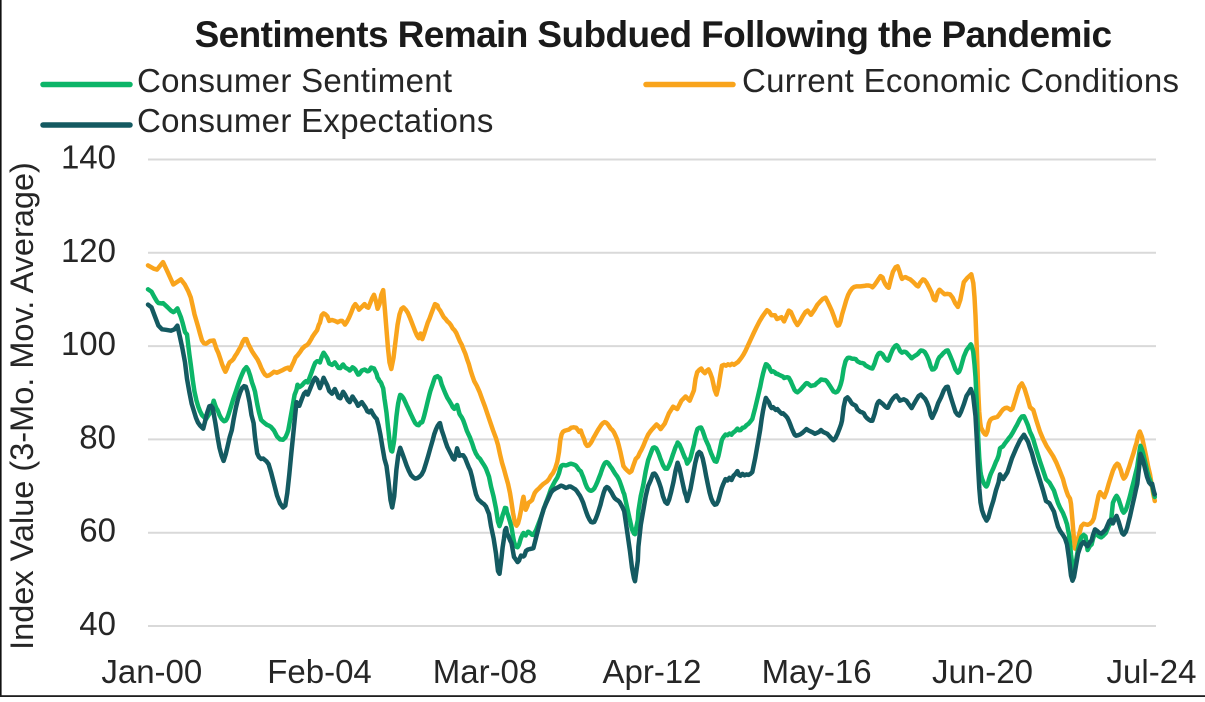  I want to click on svg-text: Mar-08, so click(485, 671).